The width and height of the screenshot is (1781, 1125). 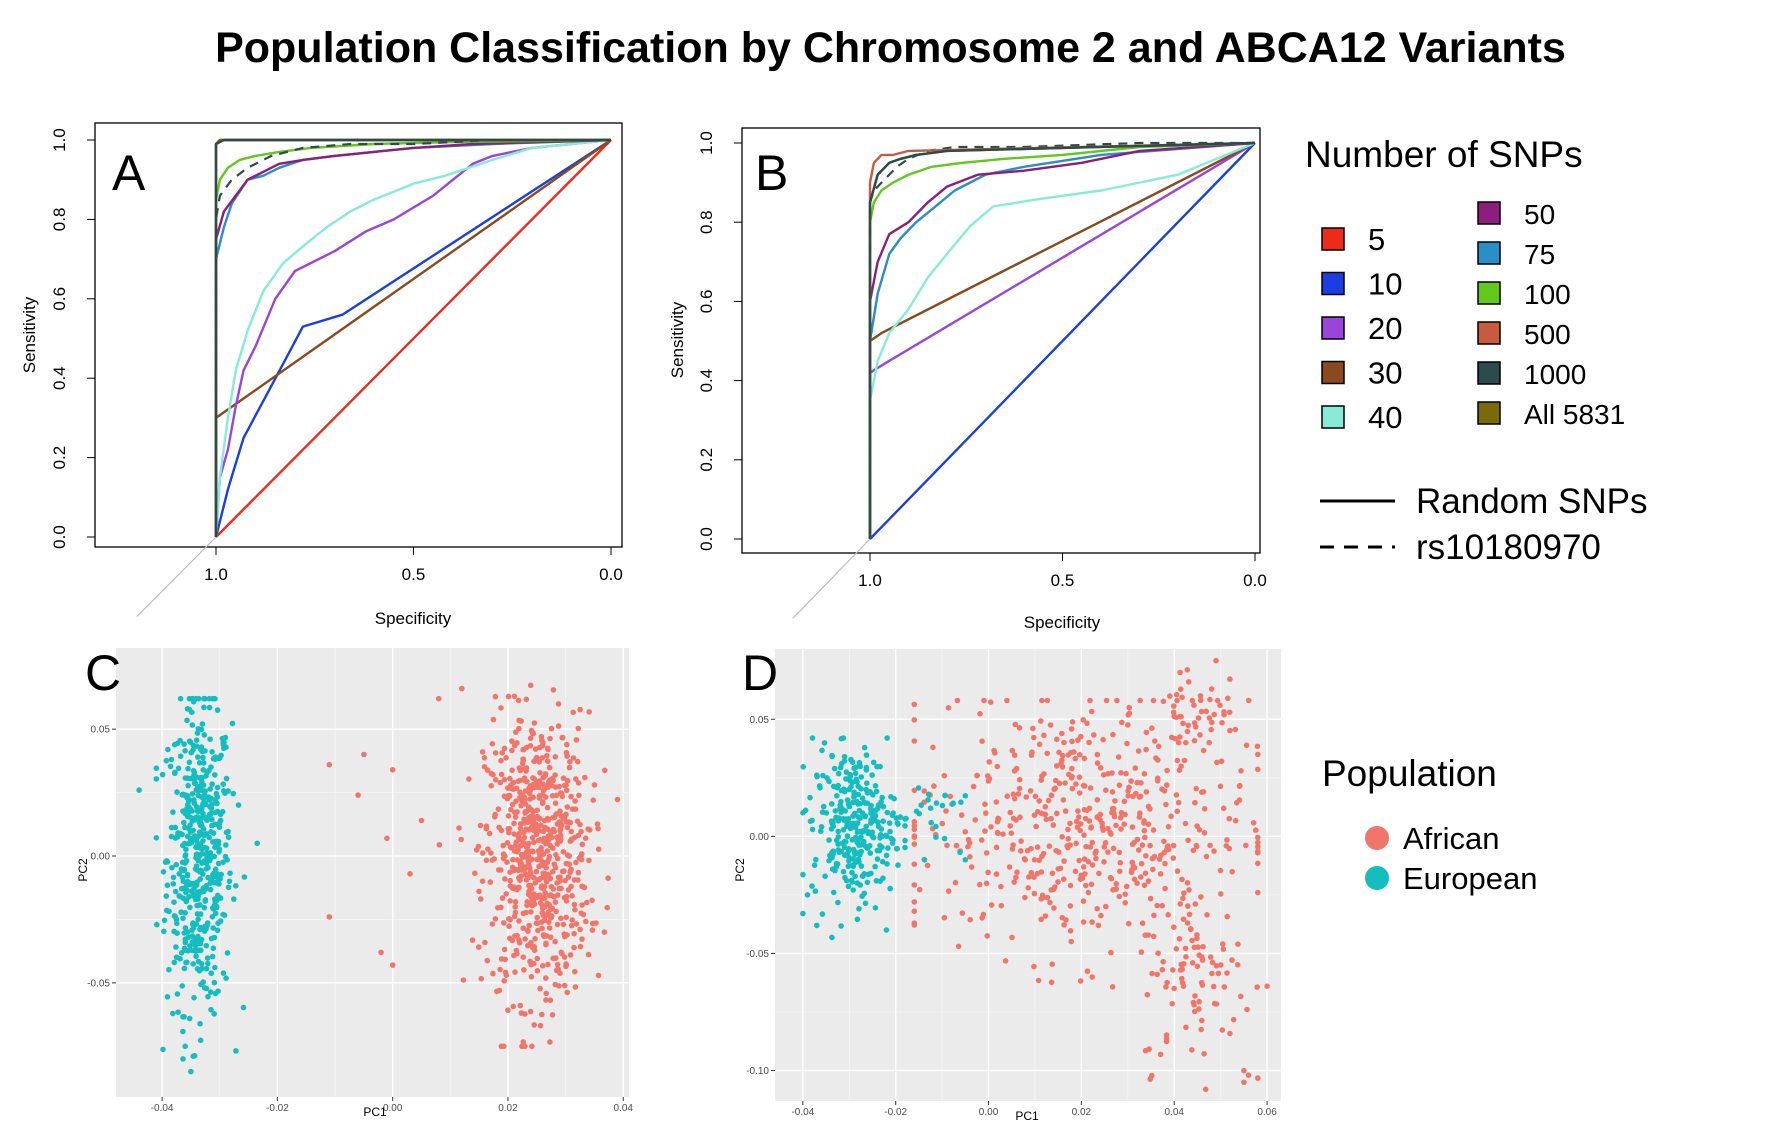 What do you see at coordinates (101, 730) in the screenshot?
I see `y-tick-label: 0.05` at bounding box center [101, 730].